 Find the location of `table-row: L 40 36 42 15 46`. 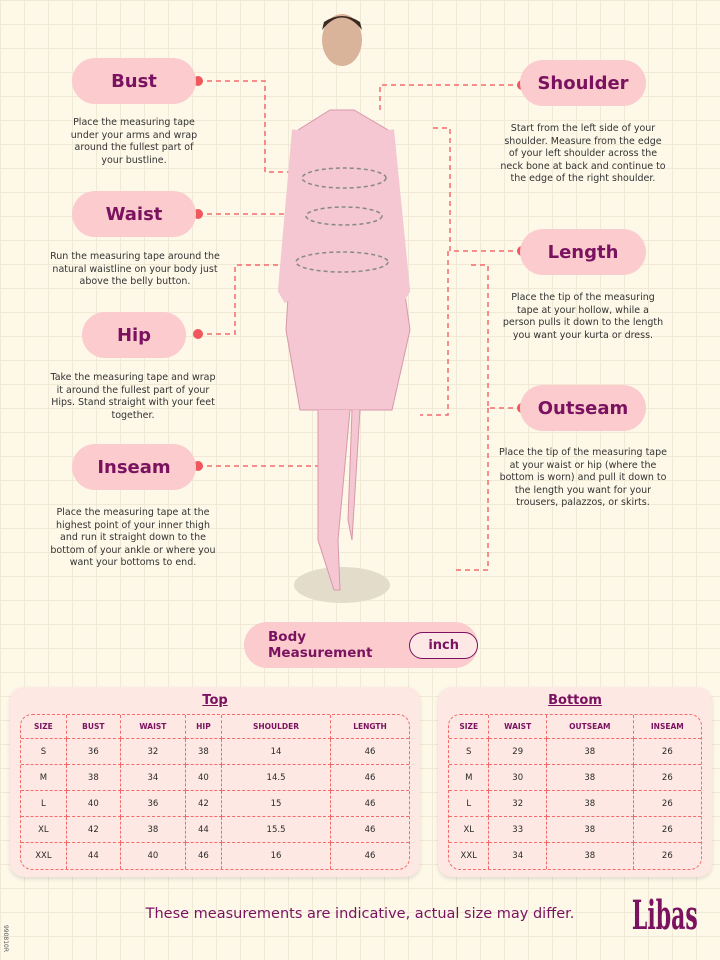

table-row: L 40 36 42 15 46 is located at coordinates (215, 804).